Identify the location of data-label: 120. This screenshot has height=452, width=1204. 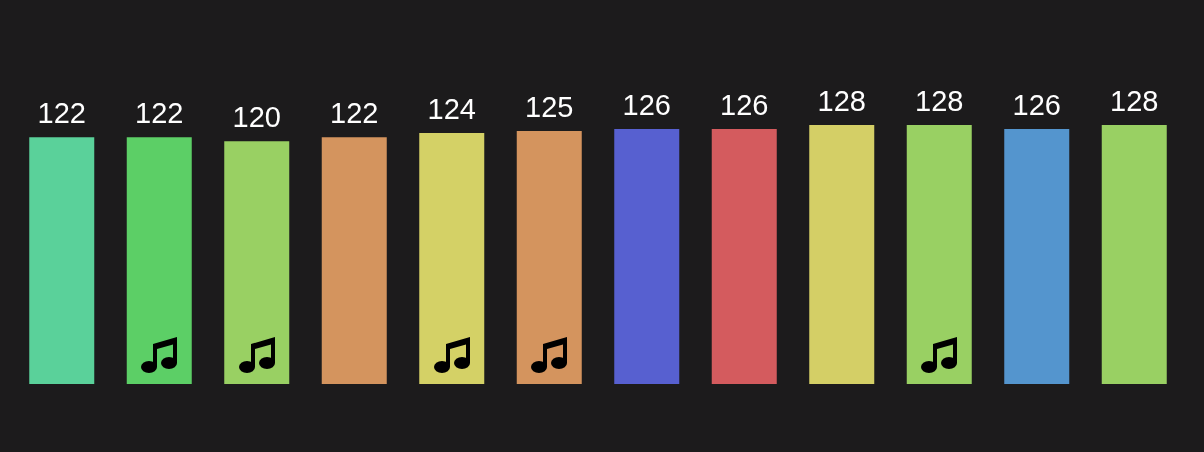
(256, 117).